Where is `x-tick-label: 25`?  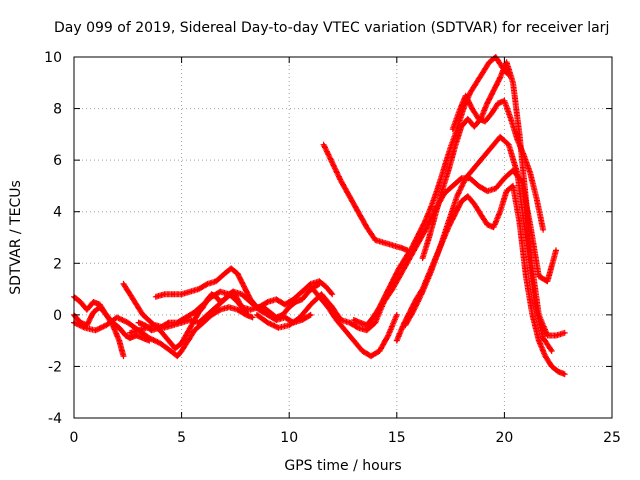 x-tick-label: 25 is located at coordinates (612, 438).